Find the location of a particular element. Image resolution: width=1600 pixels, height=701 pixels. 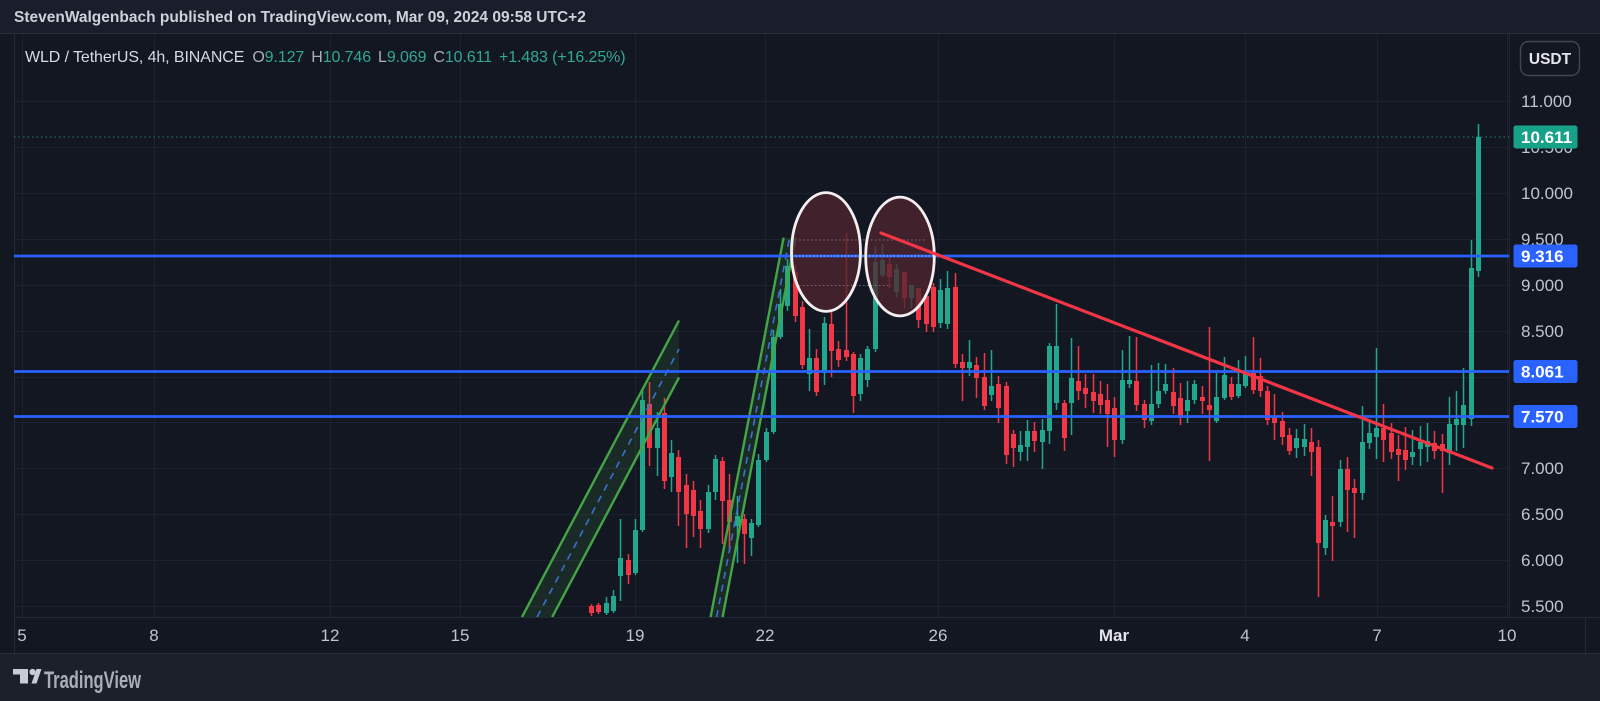

svg-text: 6.500 is located at coordinates (1542, 514).